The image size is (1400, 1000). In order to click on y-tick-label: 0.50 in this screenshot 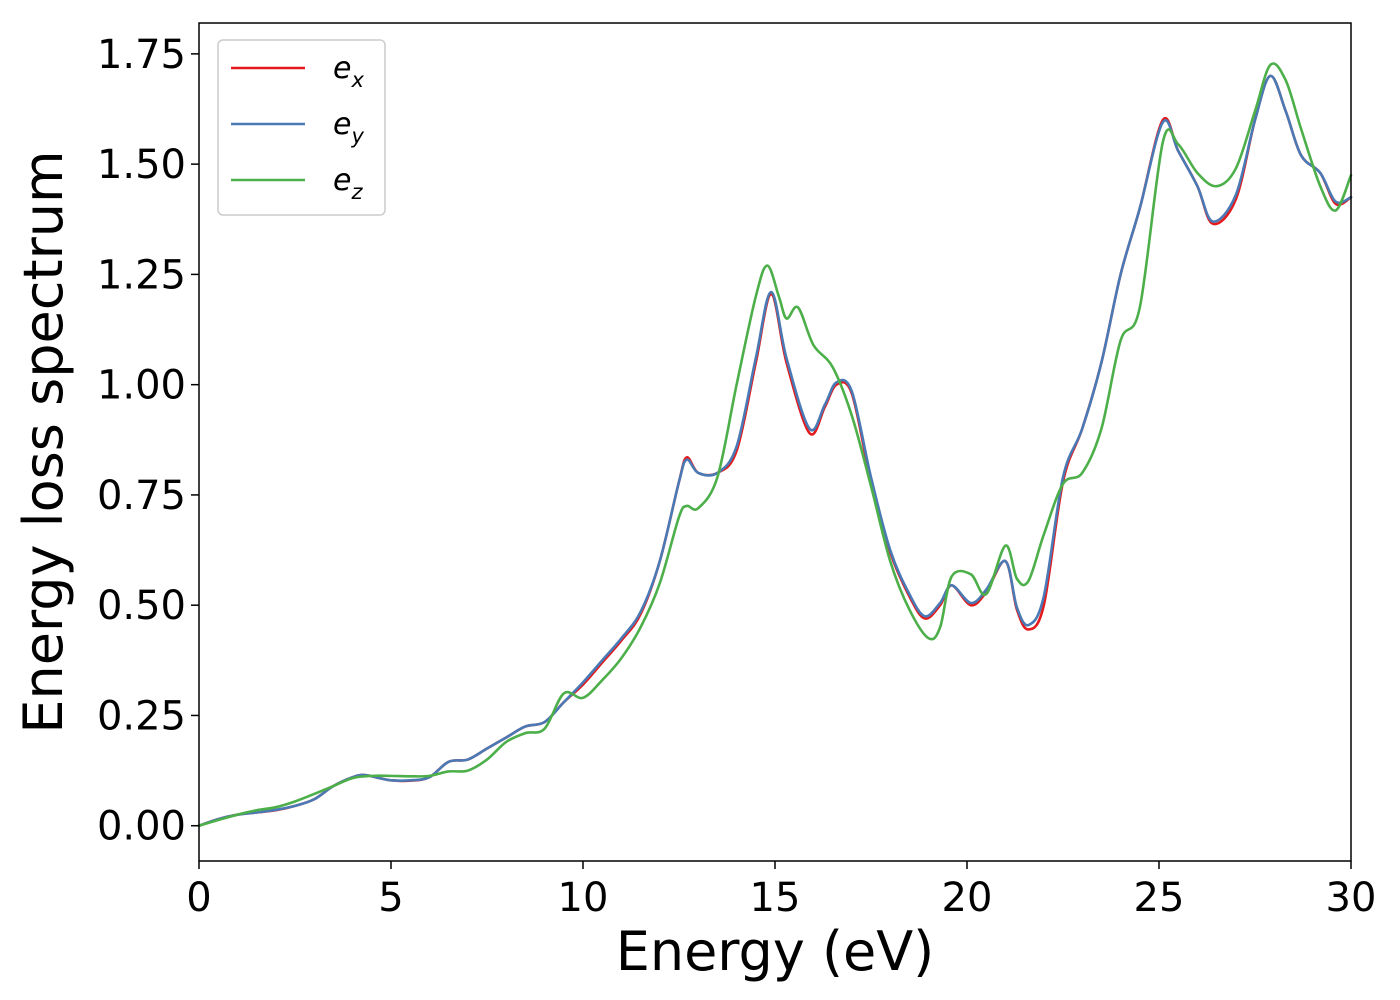, I will do `click(141, 606)`.